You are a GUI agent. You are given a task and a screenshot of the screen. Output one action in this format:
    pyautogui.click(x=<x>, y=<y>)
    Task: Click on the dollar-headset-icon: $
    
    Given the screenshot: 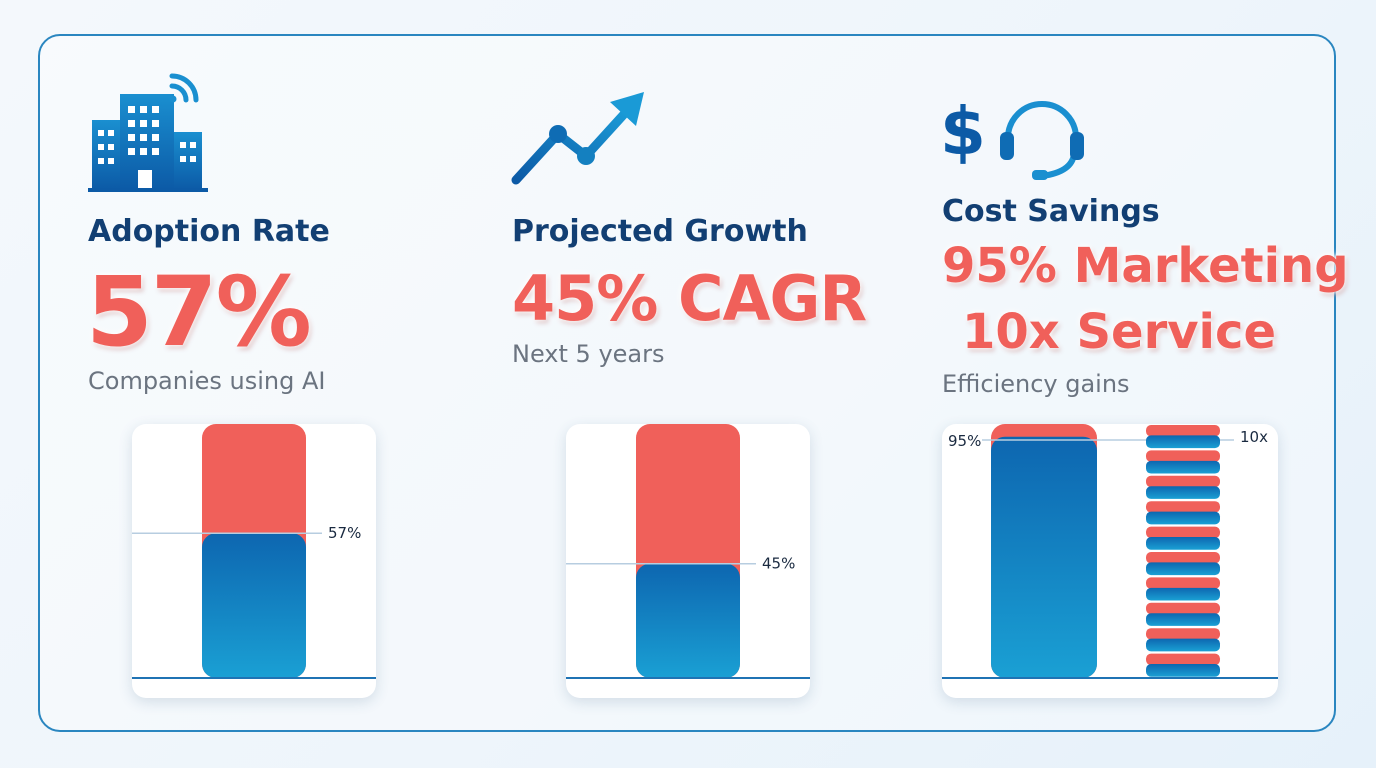 What is the action you would take?
    pyautogui.click(x=1012, y=136)
    